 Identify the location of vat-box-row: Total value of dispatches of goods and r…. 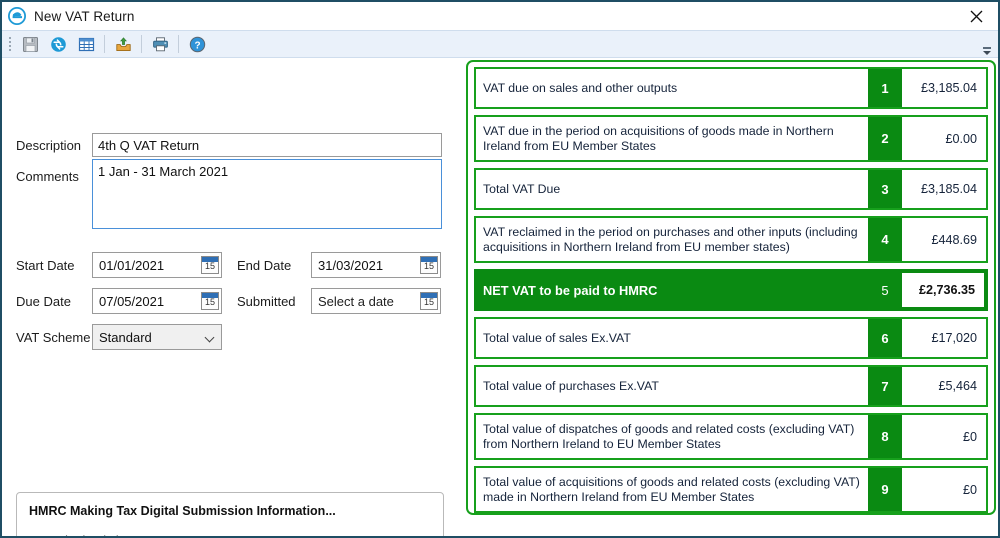
(731, 436).